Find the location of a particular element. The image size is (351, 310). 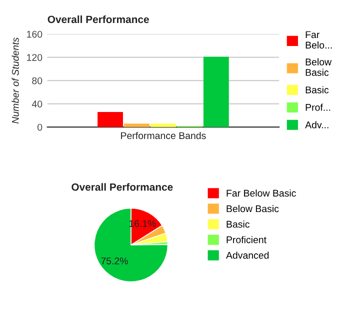

pie-slice is located at coordinates (131, 245).